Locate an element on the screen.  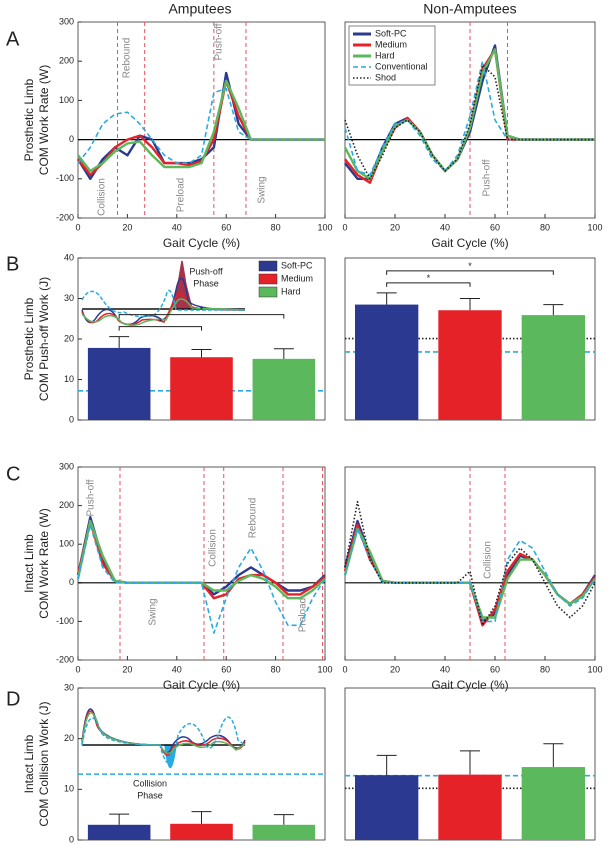
y-tick-label: 30 is located at coordinates (69, 687).